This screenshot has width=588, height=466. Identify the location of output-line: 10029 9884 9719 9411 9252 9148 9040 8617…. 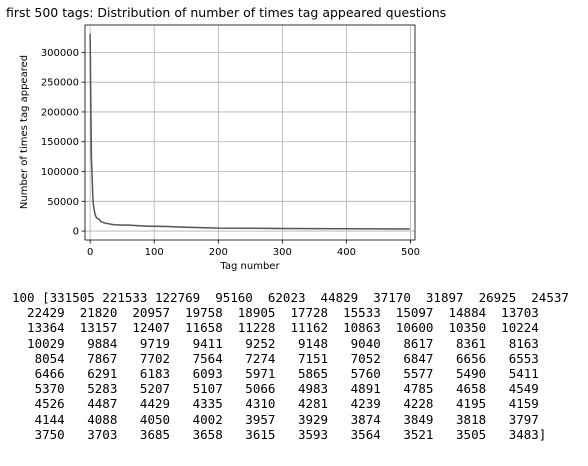
(275, 343).